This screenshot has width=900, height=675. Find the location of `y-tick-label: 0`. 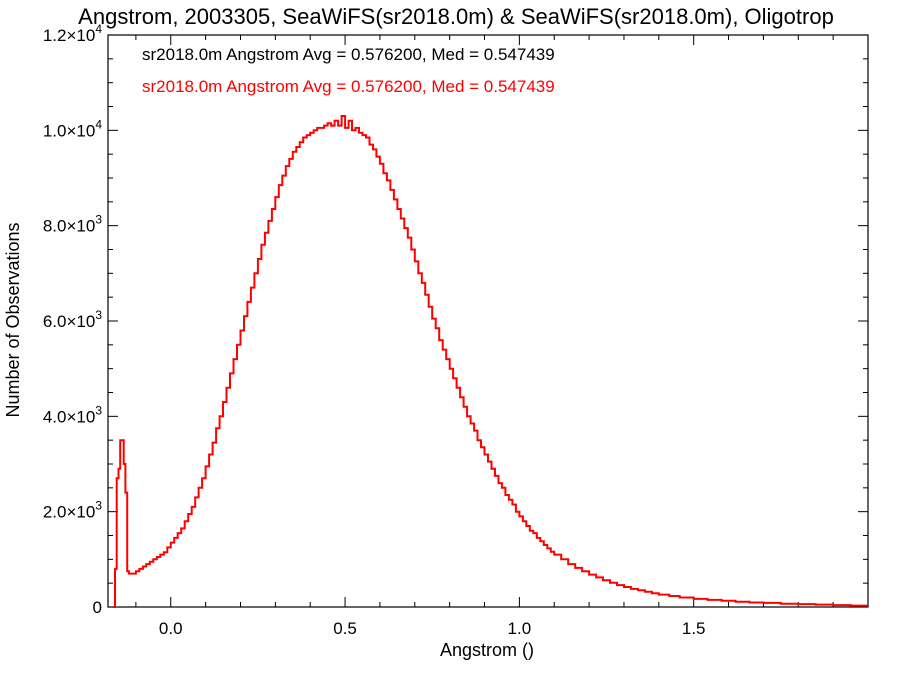

y-tick-label: 0 is located at coordinates (97, 607).